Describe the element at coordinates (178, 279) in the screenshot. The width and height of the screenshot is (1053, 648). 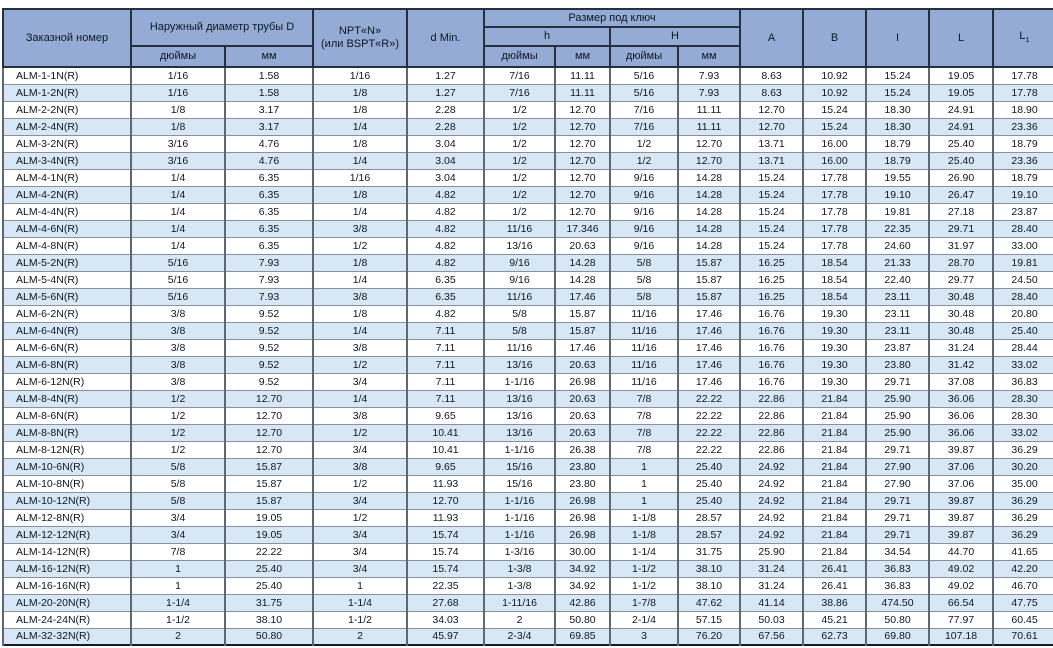
I see `cell-d_inch: 5/16` at that location.